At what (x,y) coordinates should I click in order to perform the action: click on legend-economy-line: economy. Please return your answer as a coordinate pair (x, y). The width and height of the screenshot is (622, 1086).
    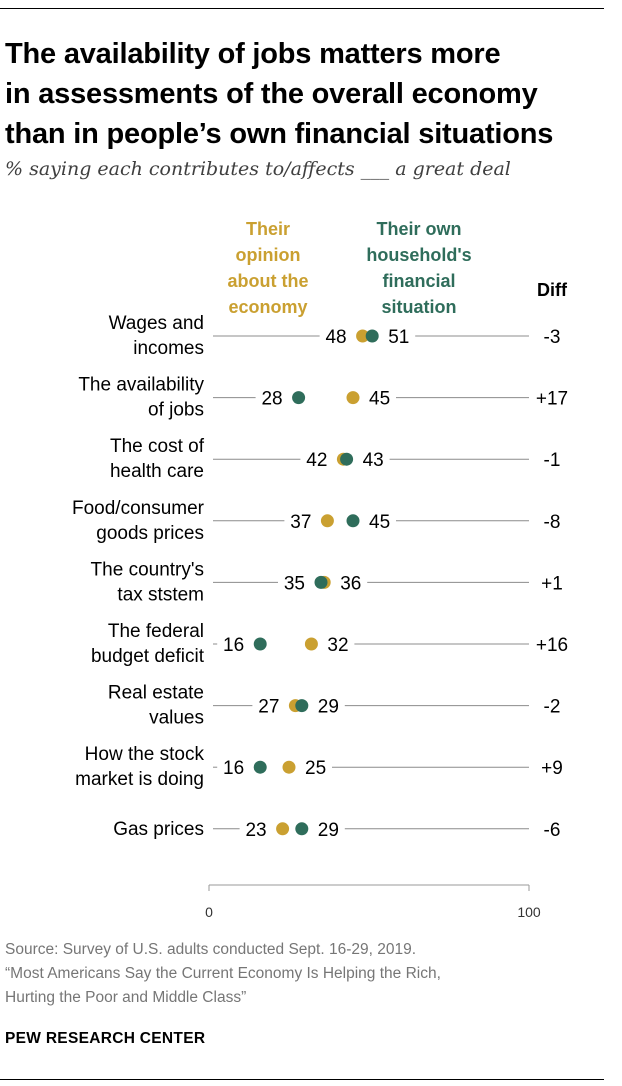
    Looking at the image, I should click on (268, 307).